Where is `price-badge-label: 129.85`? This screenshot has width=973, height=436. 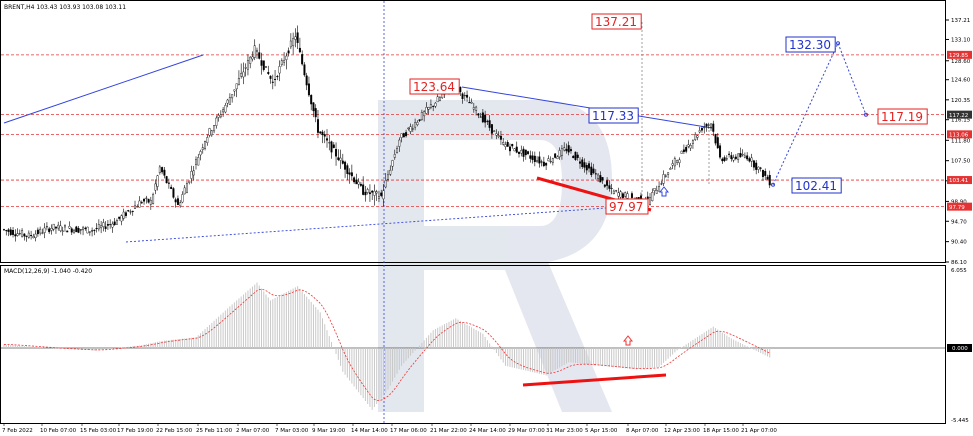
price-badge-label: 129.85 is located at coordinates (959, 56).